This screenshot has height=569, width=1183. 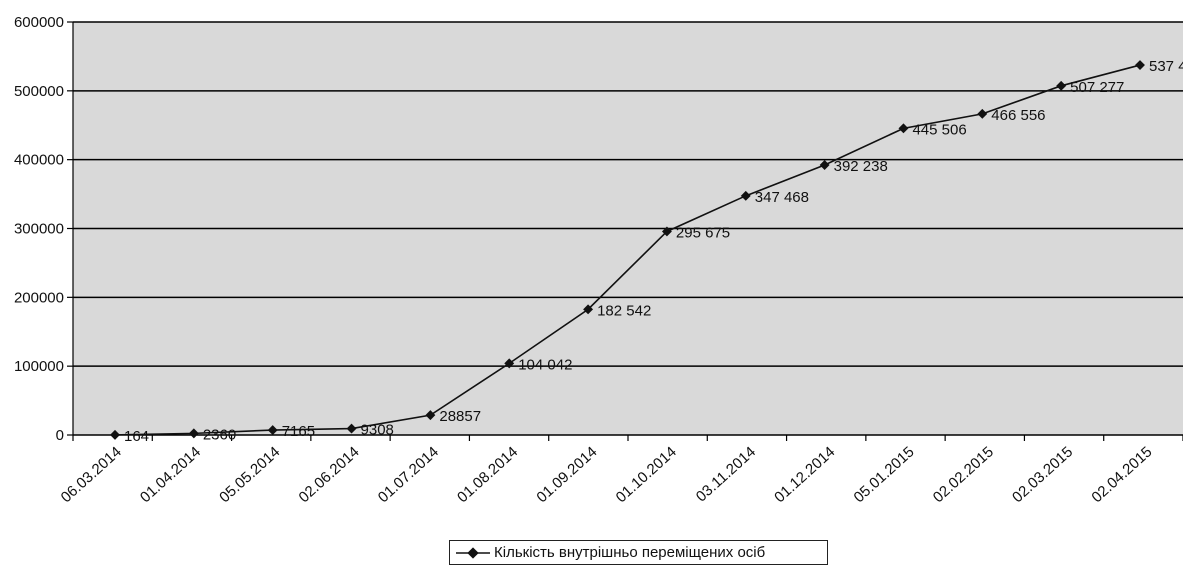 I want to click on data-label: 537 44, so click(x=1166, y=66).